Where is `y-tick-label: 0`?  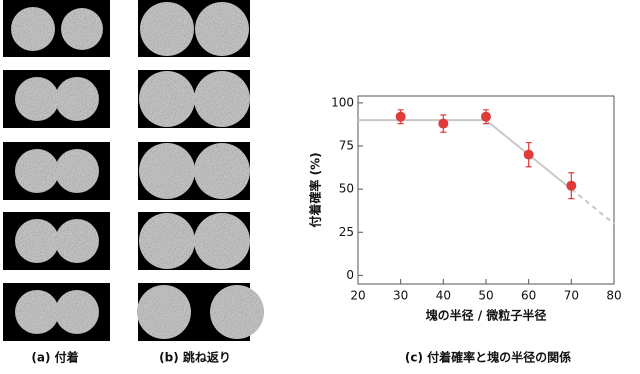 y-tick-label: 0 is located at coordinates (350, 275).